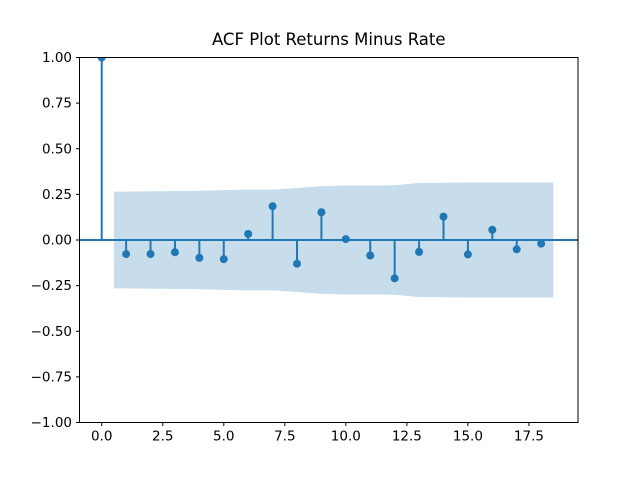  What do you see at coordinates (101, 437) in the screenshot?
I see `x-tick-label-0.0: 0.0` at bounding box center [101, 437].